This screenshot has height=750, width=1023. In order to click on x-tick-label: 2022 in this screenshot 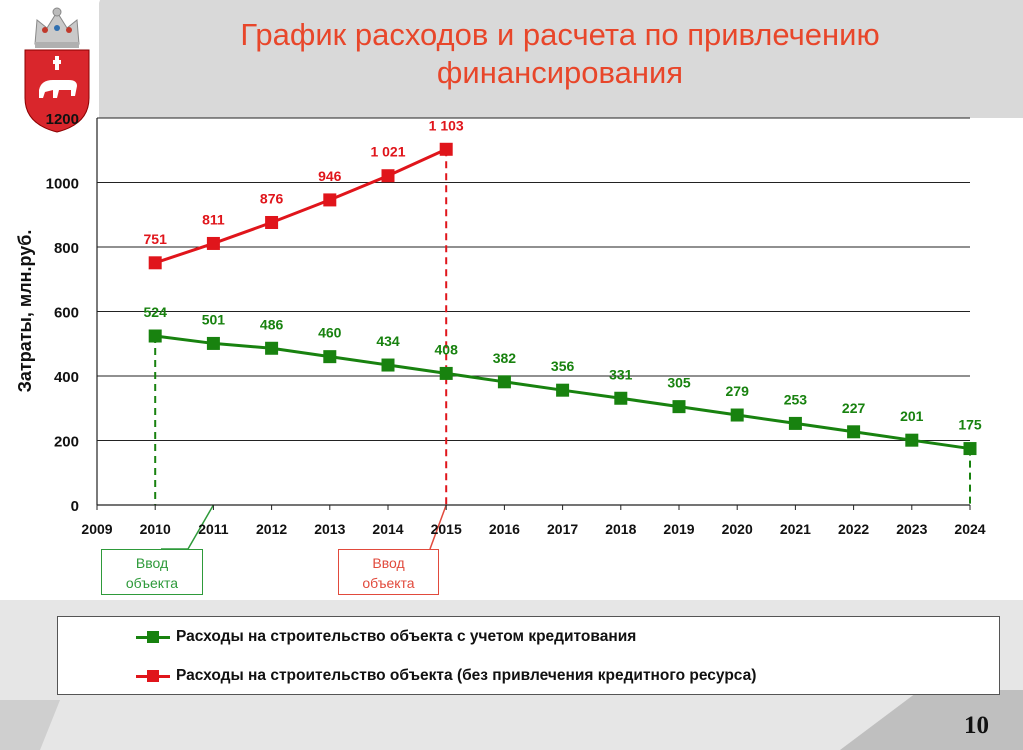, I will do `click(853, 529)`.